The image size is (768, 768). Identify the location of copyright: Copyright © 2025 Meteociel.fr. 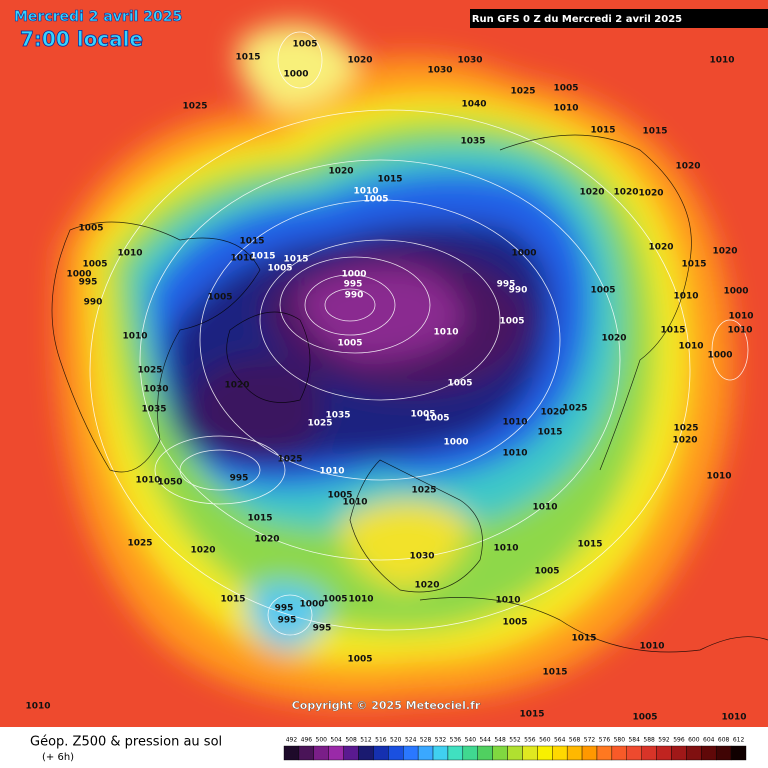
(386, 705).